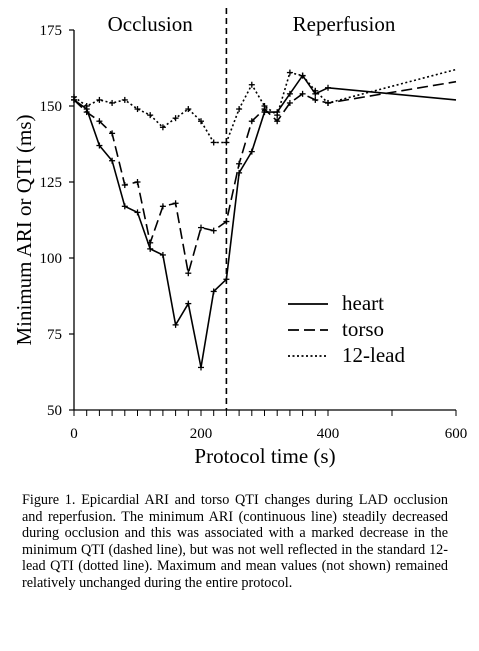  What do you see at coordinates (74, 434) in the screenshot?
I see `x-tick-label: 0` at bounding box center [74, 434].